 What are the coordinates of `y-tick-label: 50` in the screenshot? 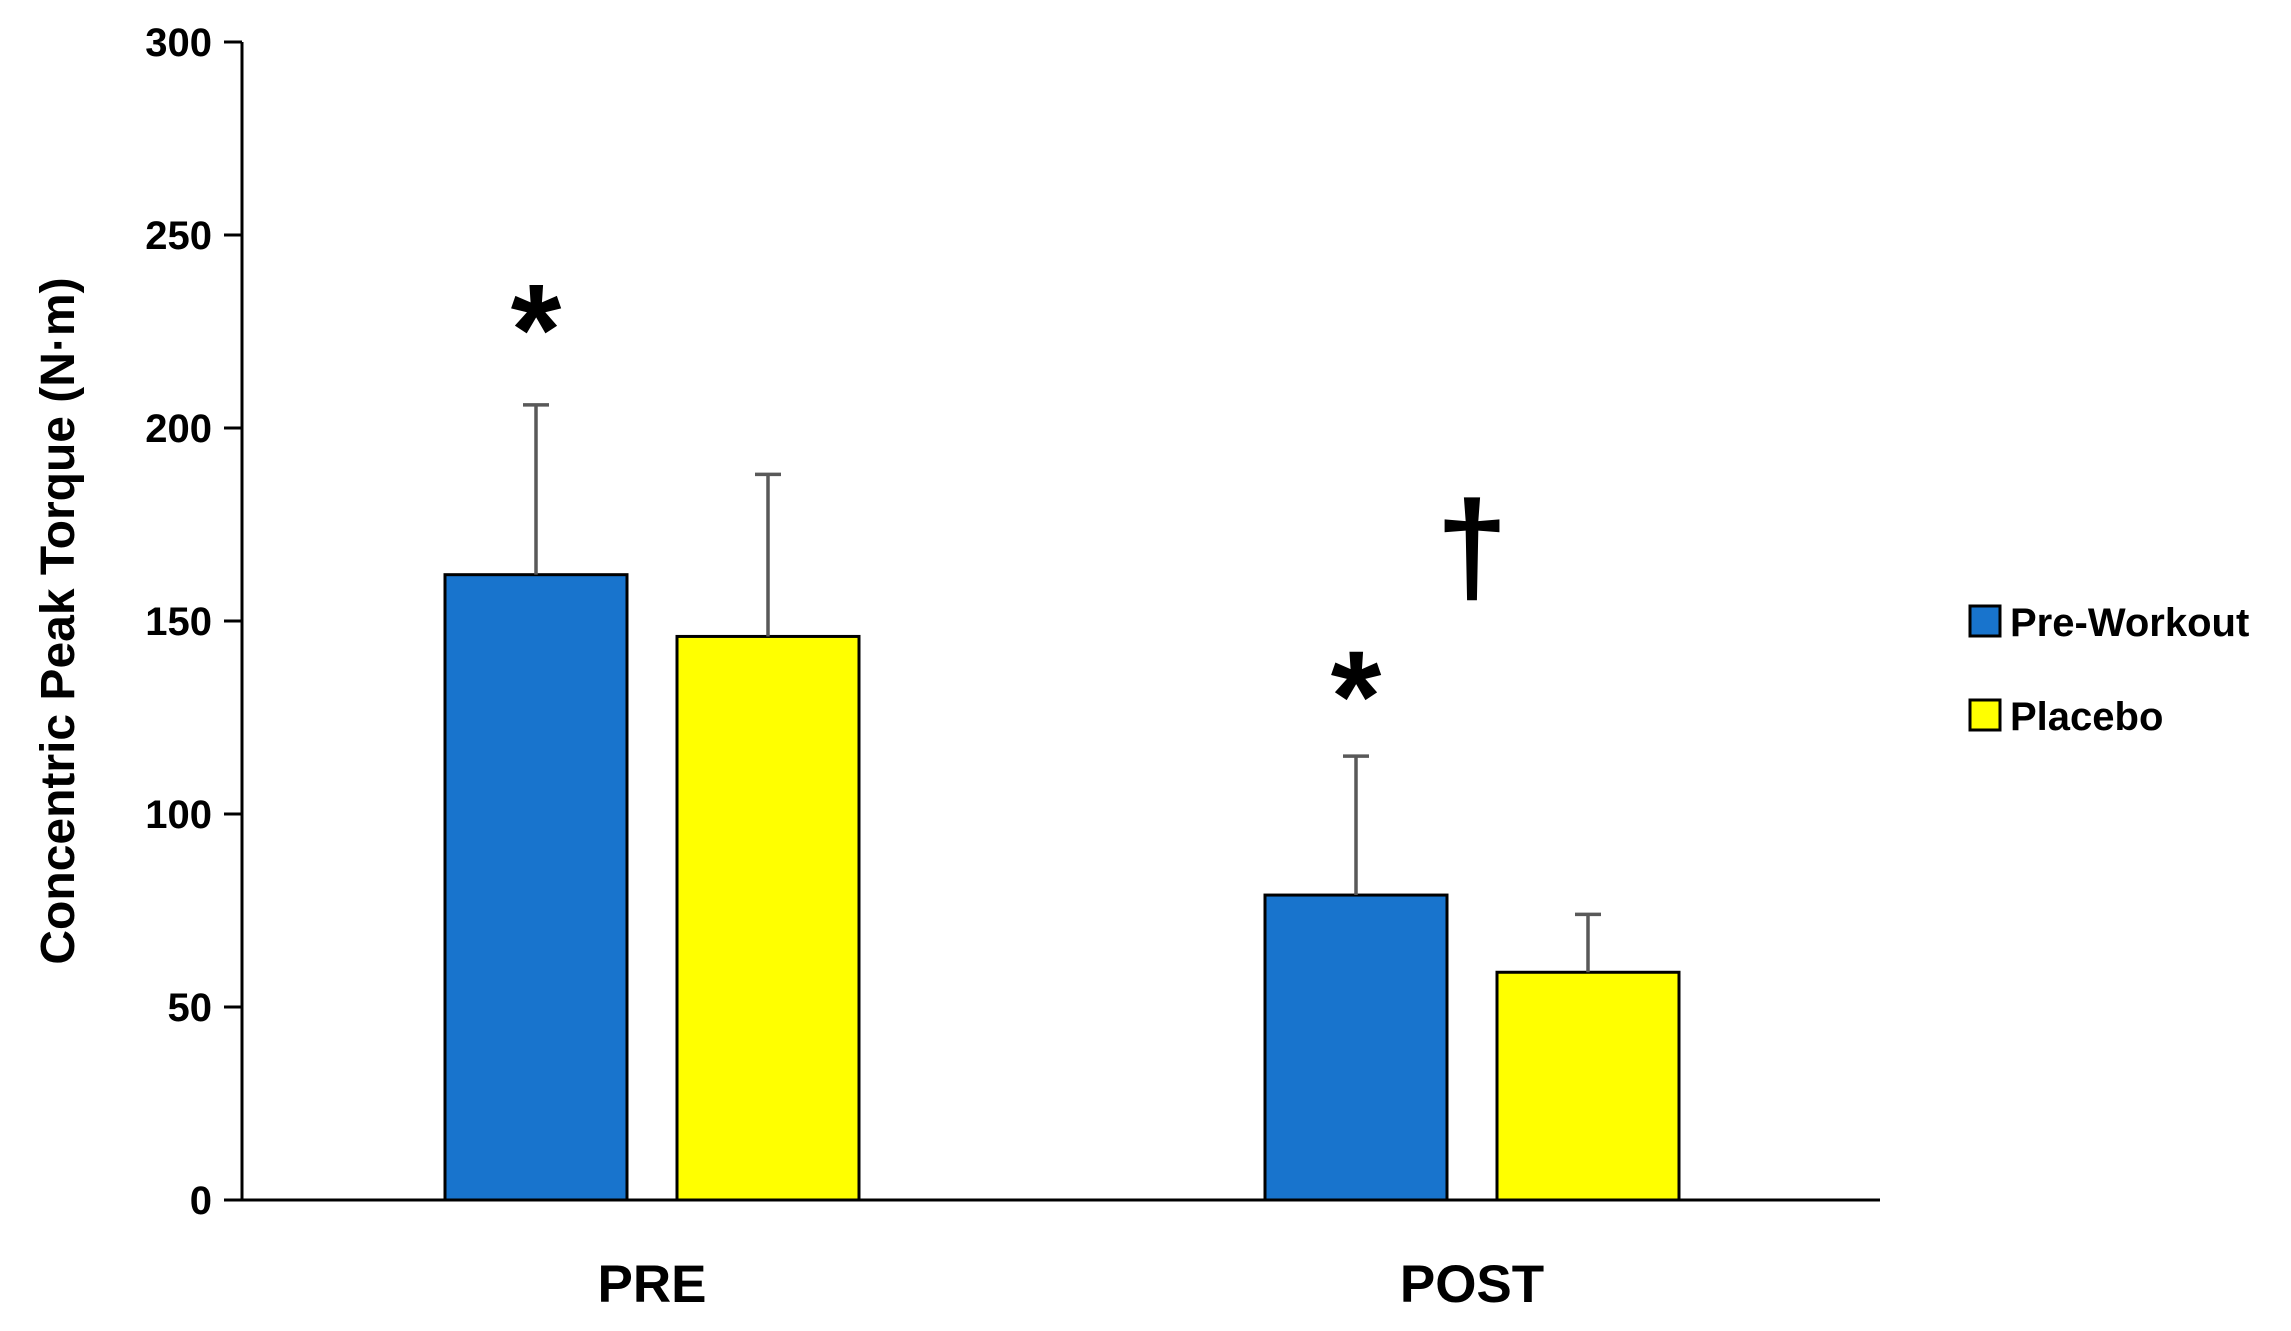 It's located at (190, 1008).